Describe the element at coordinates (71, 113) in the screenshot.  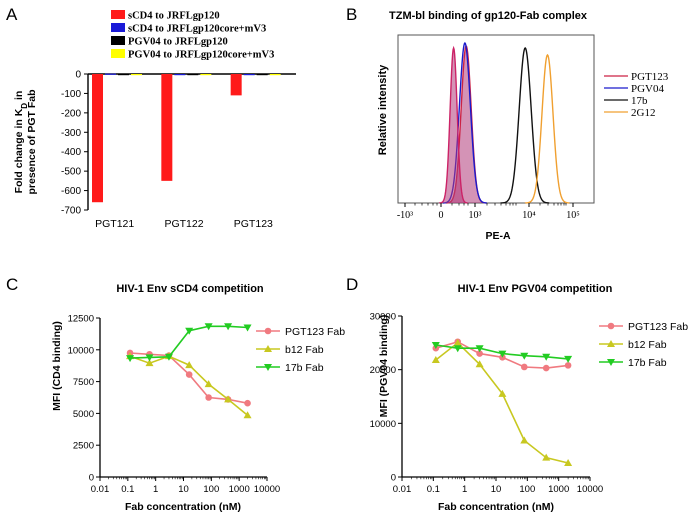
I see `panel-a-y-tick-label: -200` at that location.